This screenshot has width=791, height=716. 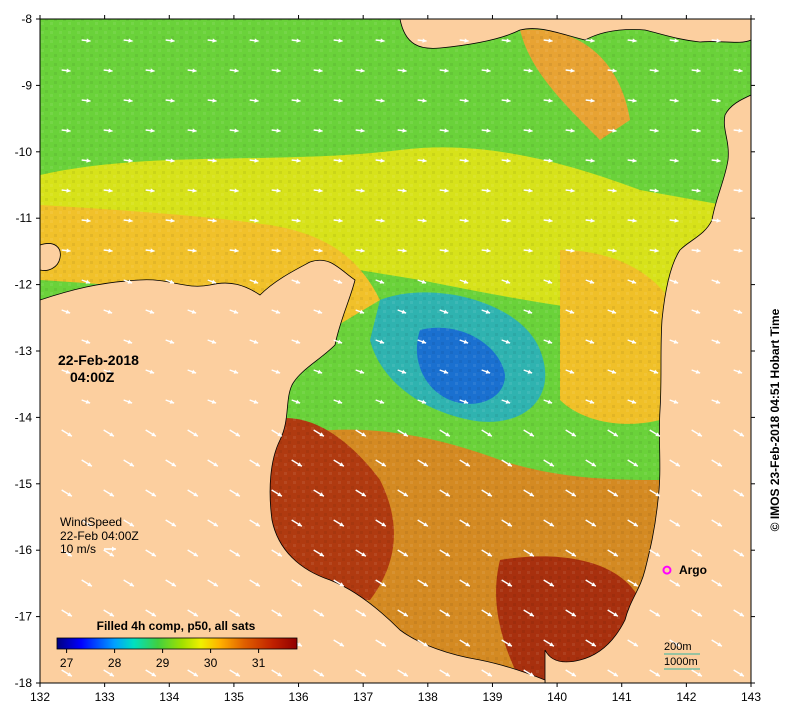 What do you see at coordinates (24, 285) in the screenshot?
I see `lat-tick-label: -12` at bounding box center [24, 285].